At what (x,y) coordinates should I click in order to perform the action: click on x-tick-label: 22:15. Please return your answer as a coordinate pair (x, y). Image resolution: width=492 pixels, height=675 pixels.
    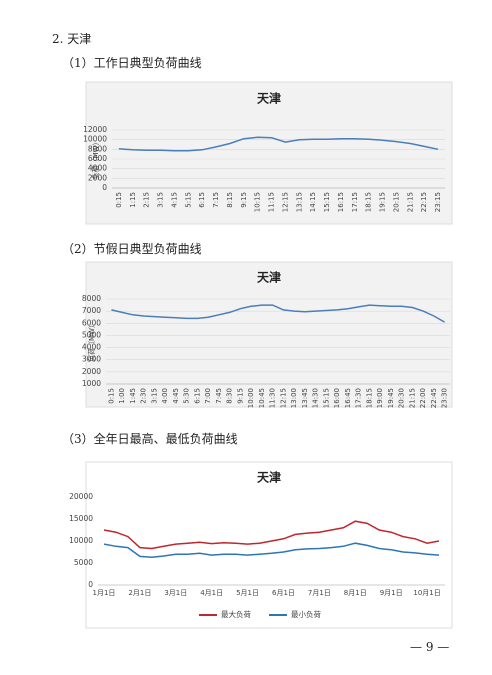
    Looking at the image, I should click on (424, 202).